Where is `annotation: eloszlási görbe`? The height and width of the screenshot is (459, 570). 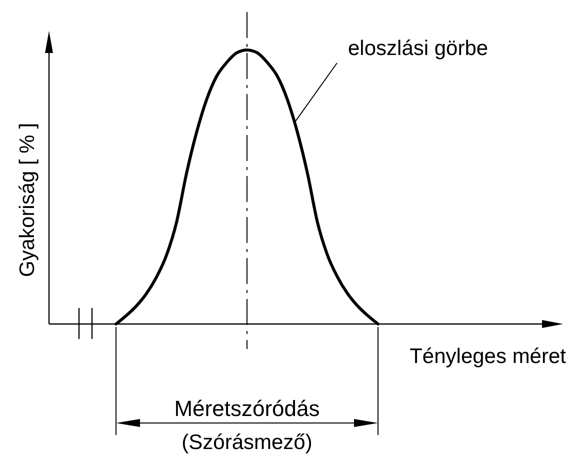
annotation: eloszlási görbe is located at coordinates (418, 48).